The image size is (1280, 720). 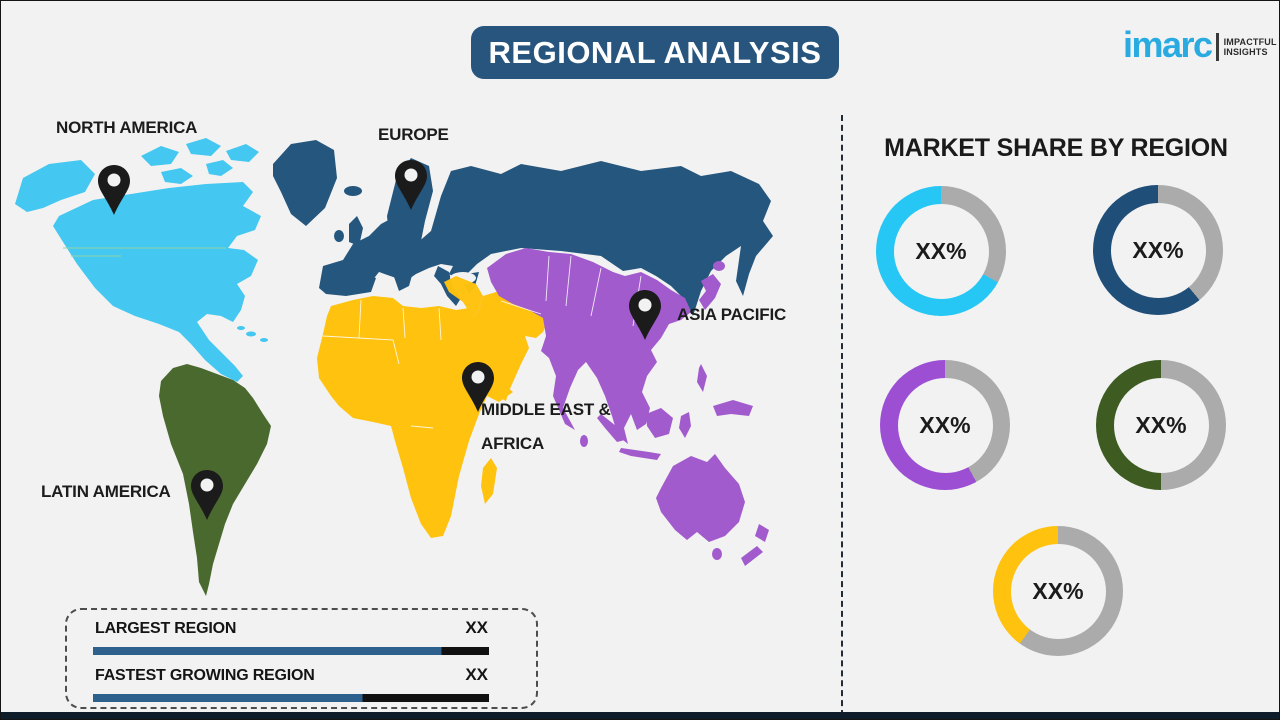 What do you see at coordinates (141, 260) in the screenshot?
I see `region-north-america-shape` at bounding box center [141, 260].